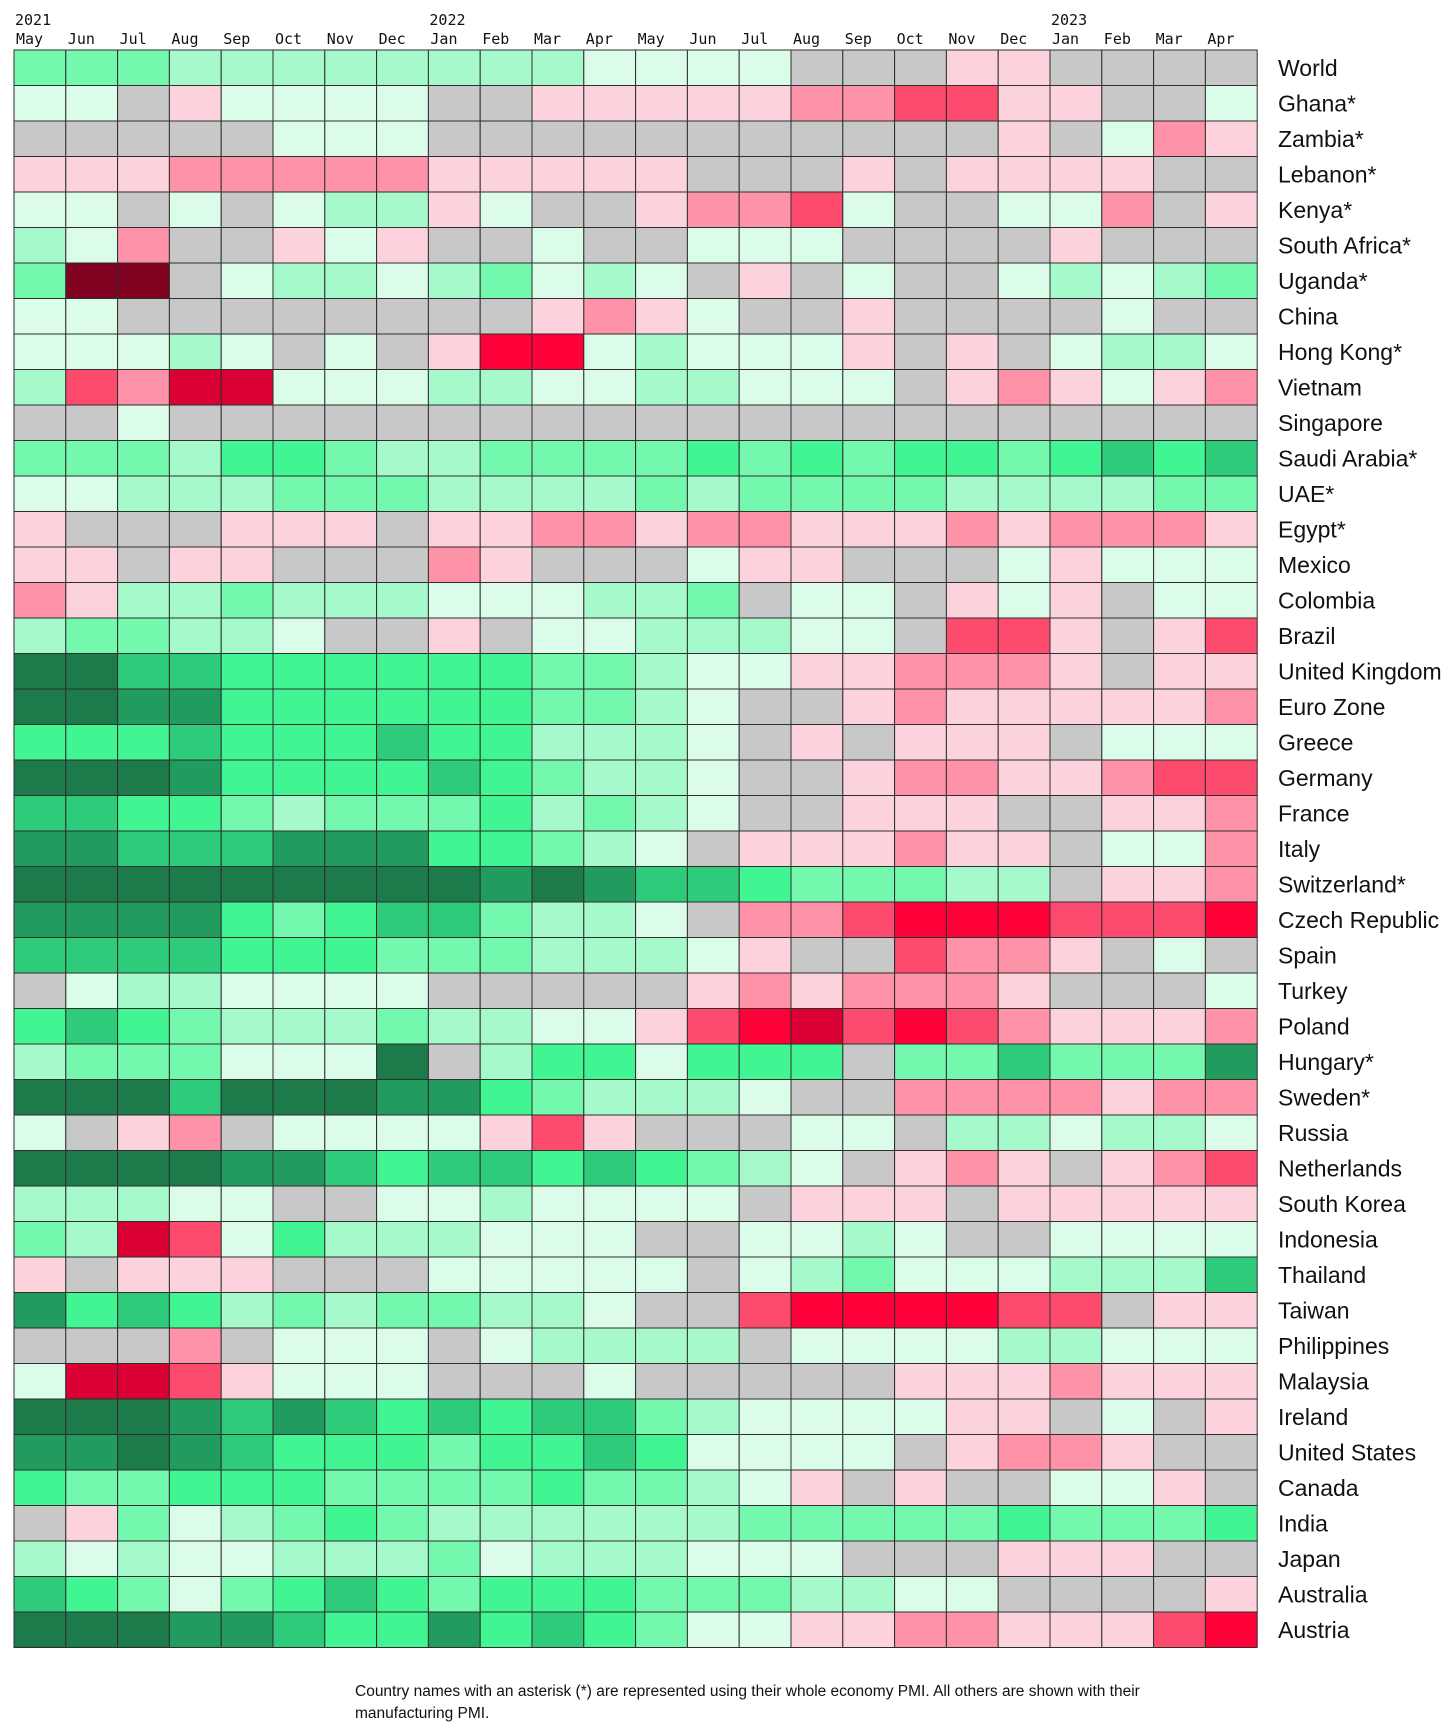 This screenshot has width=1456, height=1726. I want to click on country-label: Malaysia, so click(1323, 1381).